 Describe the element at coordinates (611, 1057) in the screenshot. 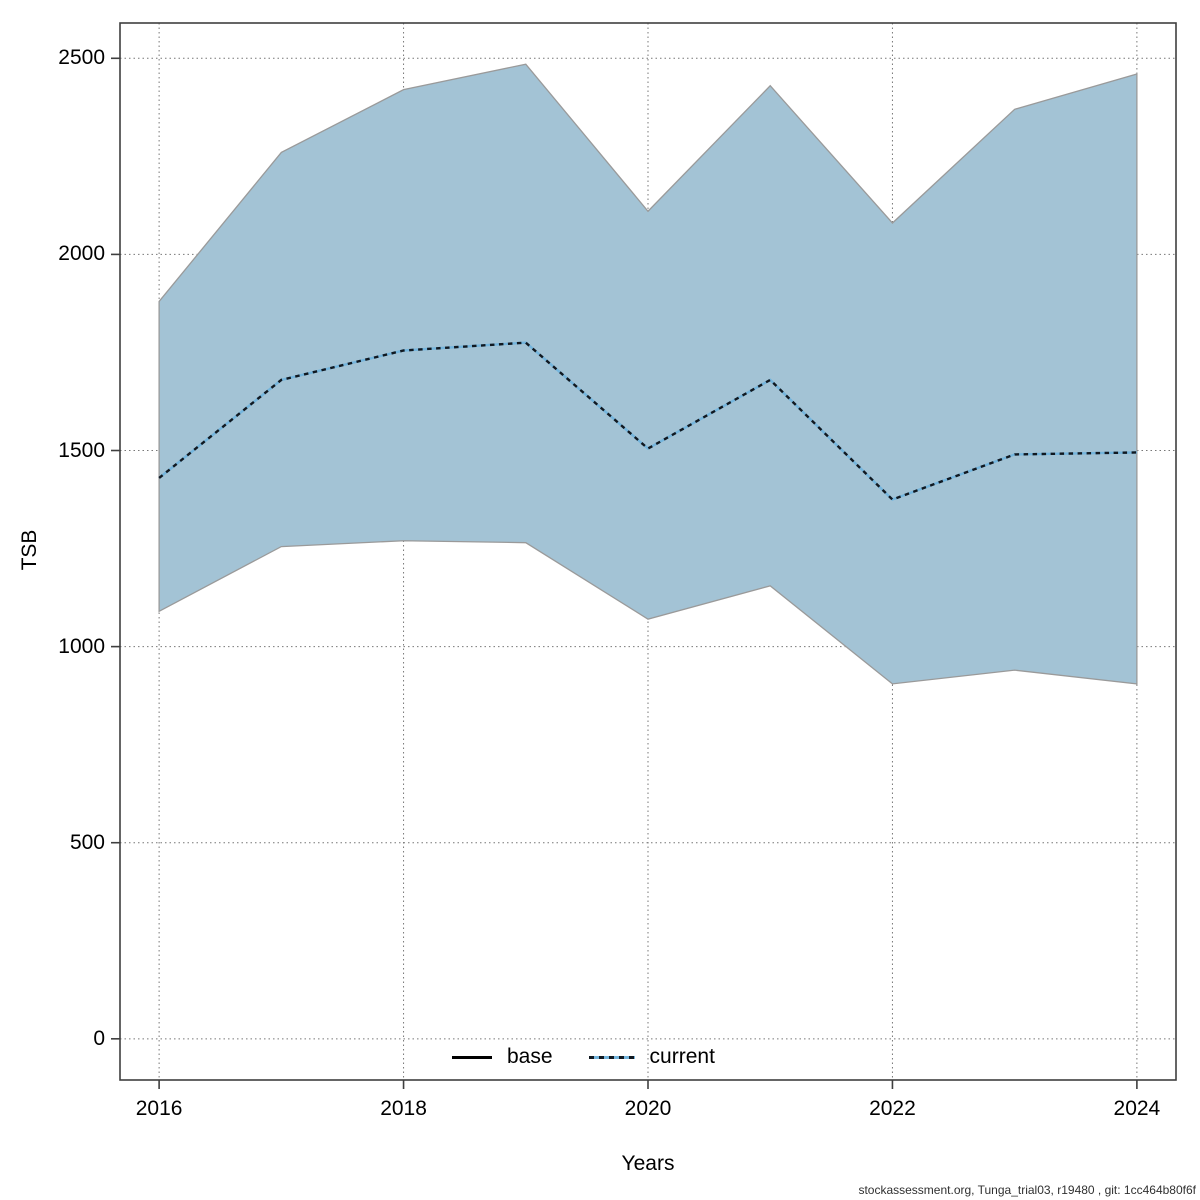

I see `legend-current-line-swatch` at that location.